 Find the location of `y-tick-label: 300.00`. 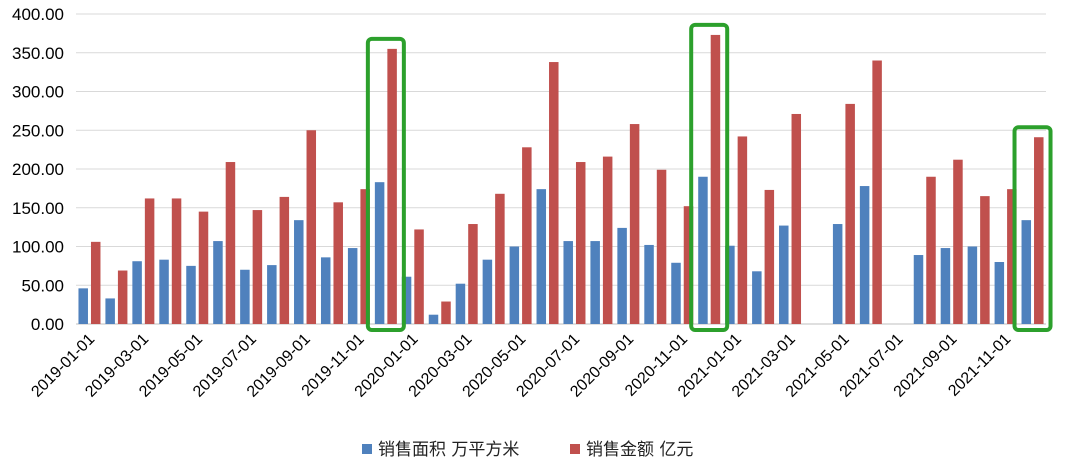

y-tick-label: 300.00 is located at coordinates (38, 92).